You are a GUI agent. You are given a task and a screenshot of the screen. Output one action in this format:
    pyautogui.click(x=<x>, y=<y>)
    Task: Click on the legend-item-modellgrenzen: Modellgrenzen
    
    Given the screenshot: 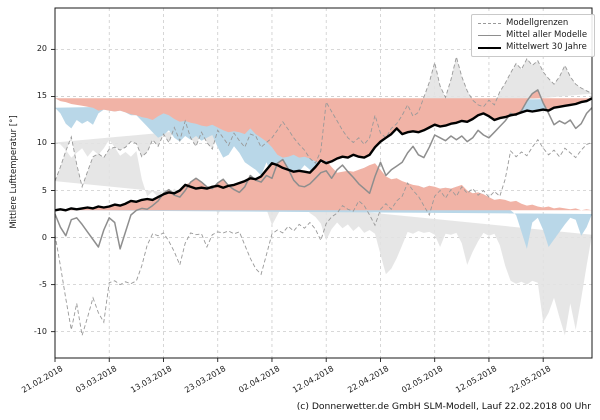 What is the action you would take?
    pyautogui.click(x=532, y=23)
    